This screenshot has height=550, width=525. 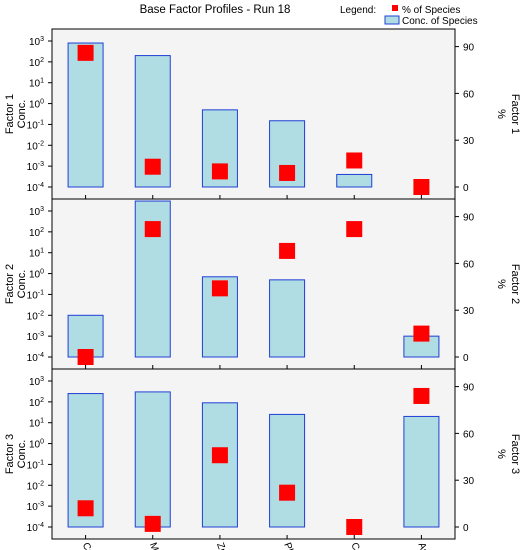 I want to click on legend-pct-swatch, so click(x=395, y=8).